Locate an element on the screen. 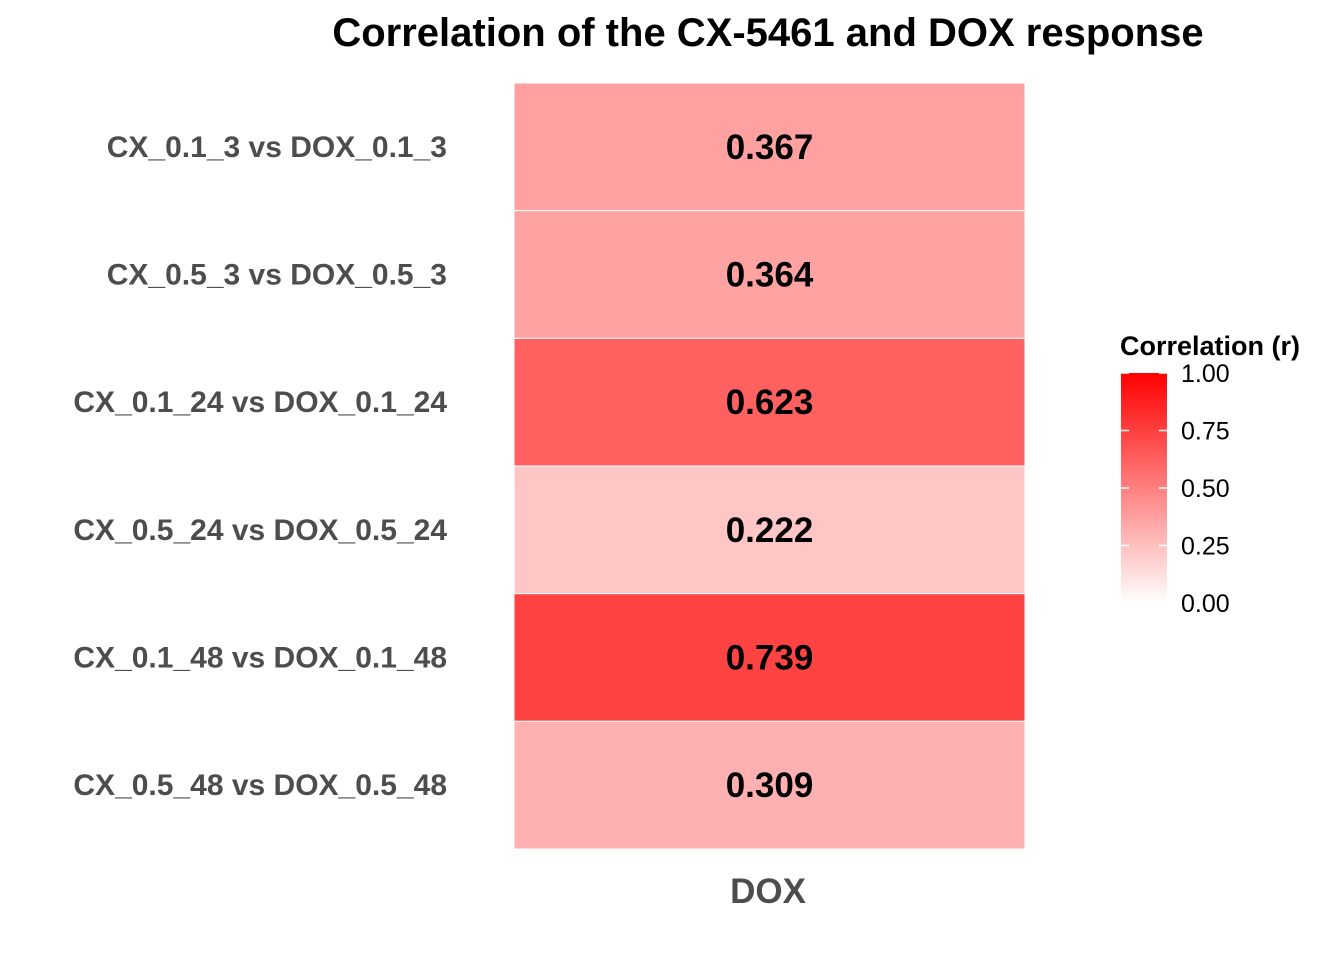 This screenshot has width=1344, height=960. color-legend: Correlation (r) 1.00 0.75 0.50 0.25 0.00 is located at coordinates (1210, 474).